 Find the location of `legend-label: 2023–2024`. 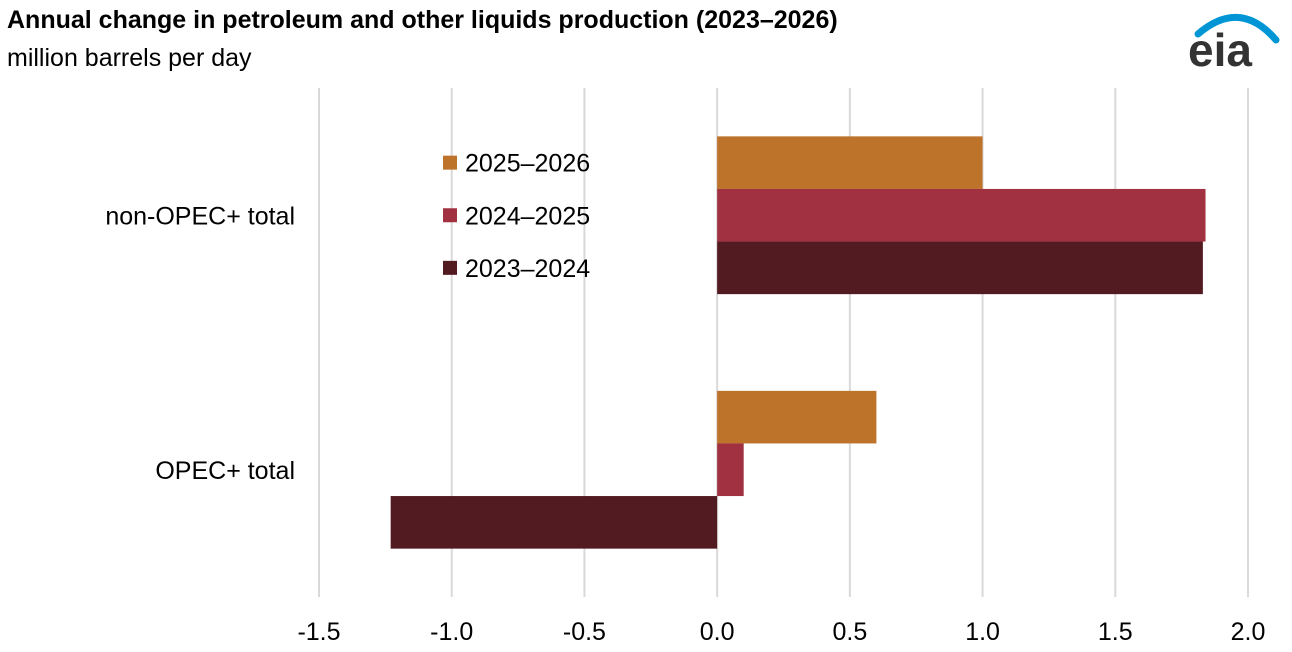

legend-label: 2023–2024 is located at coordinates (527, 269).